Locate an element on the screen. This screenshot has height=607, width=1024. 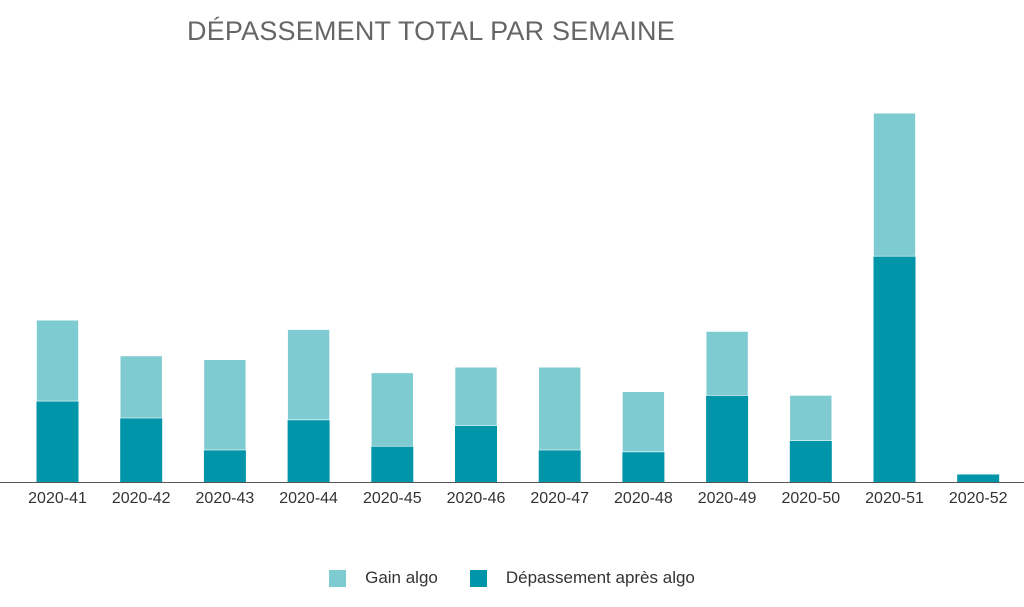
legend-swatch-gain-algo is located at coordinates (338, 578).